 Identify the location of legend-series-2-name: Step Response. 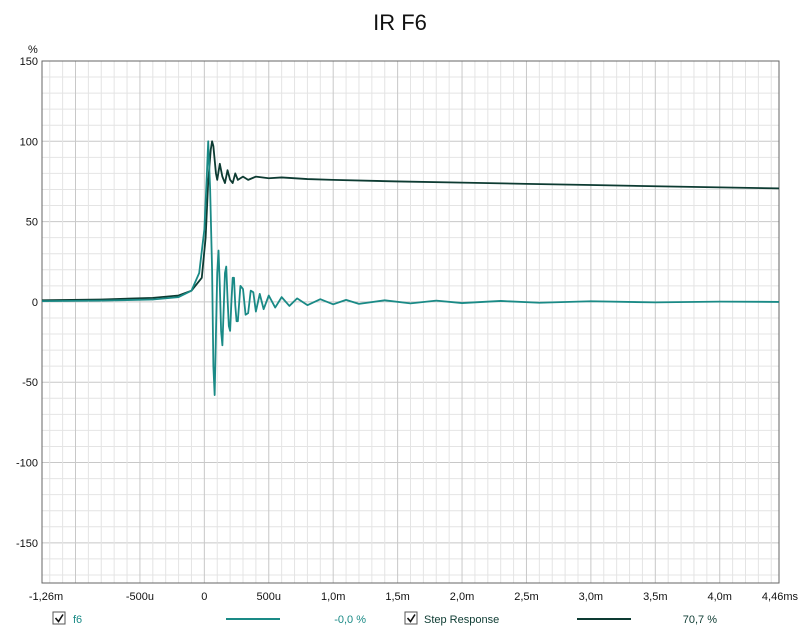
(461, 620).